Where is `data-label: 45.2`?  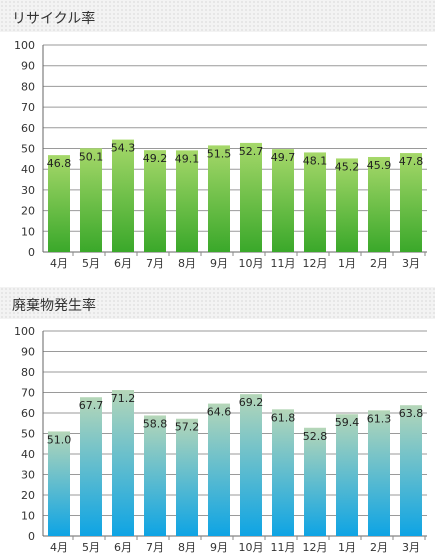
data-label: 45.2 is located at coordinates (347, 166).